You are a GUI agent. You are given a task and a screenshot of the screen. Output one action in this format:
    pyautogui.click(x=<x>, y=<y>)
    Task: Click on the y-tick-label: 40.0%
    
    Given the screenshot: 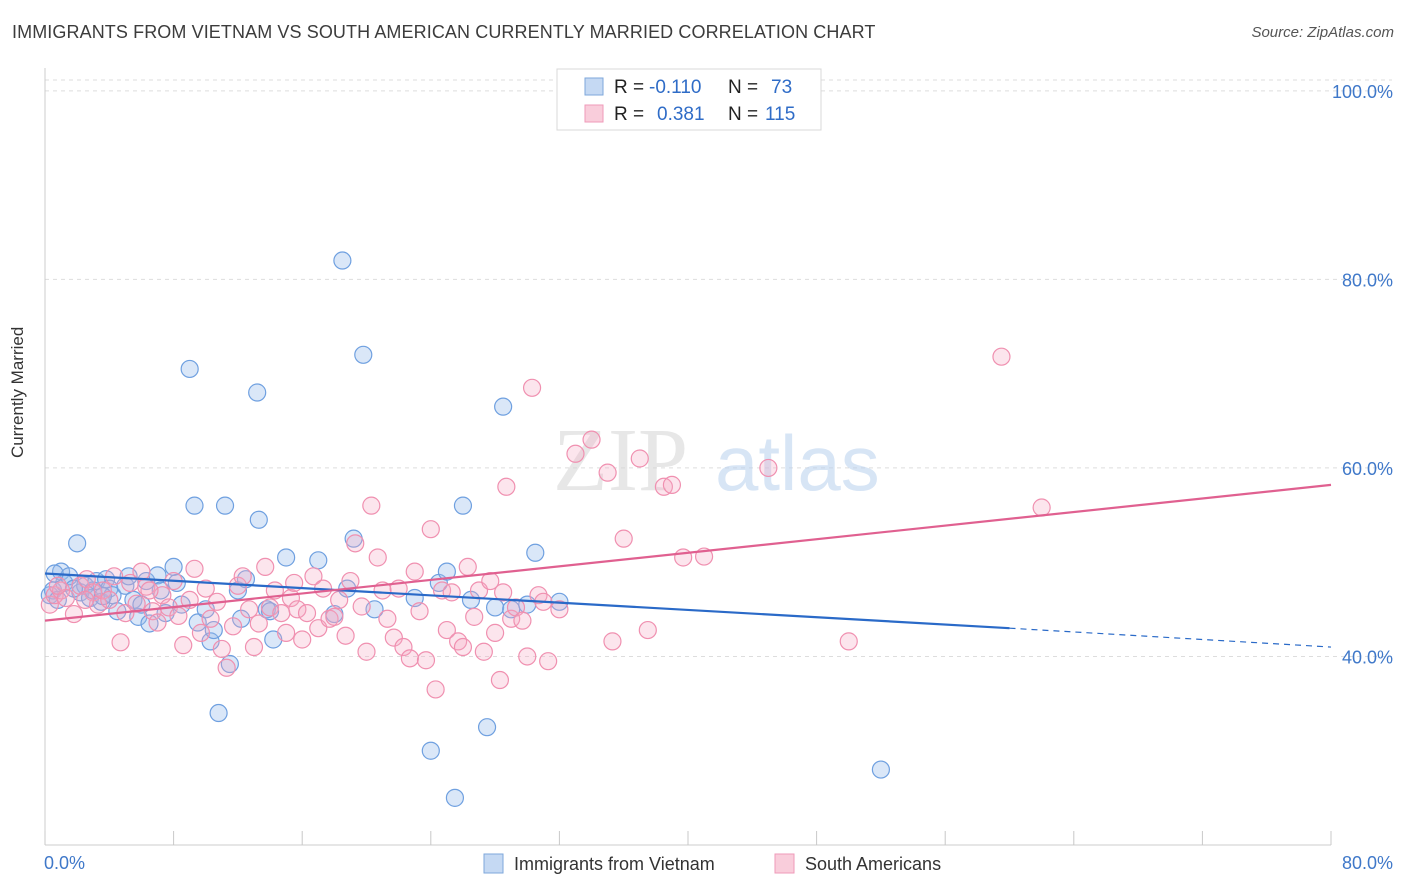 What is the action you would take?
    pyautogui.click(x=1367, y=657)
    